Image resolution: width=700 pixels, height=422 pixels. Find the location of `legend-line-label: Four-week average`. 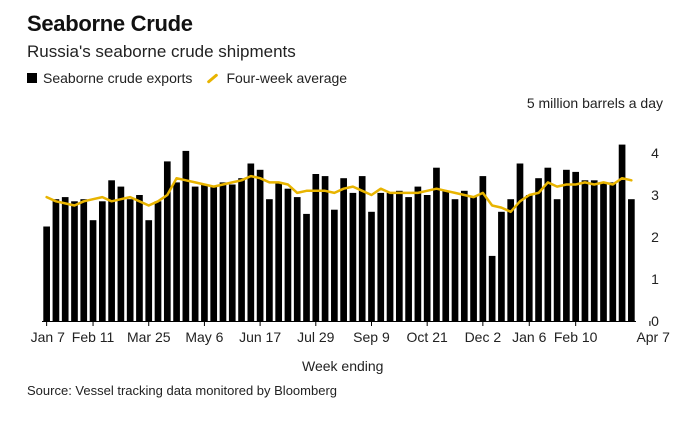

legend-line-label: Four-week average is located at coordinates (287, 78).